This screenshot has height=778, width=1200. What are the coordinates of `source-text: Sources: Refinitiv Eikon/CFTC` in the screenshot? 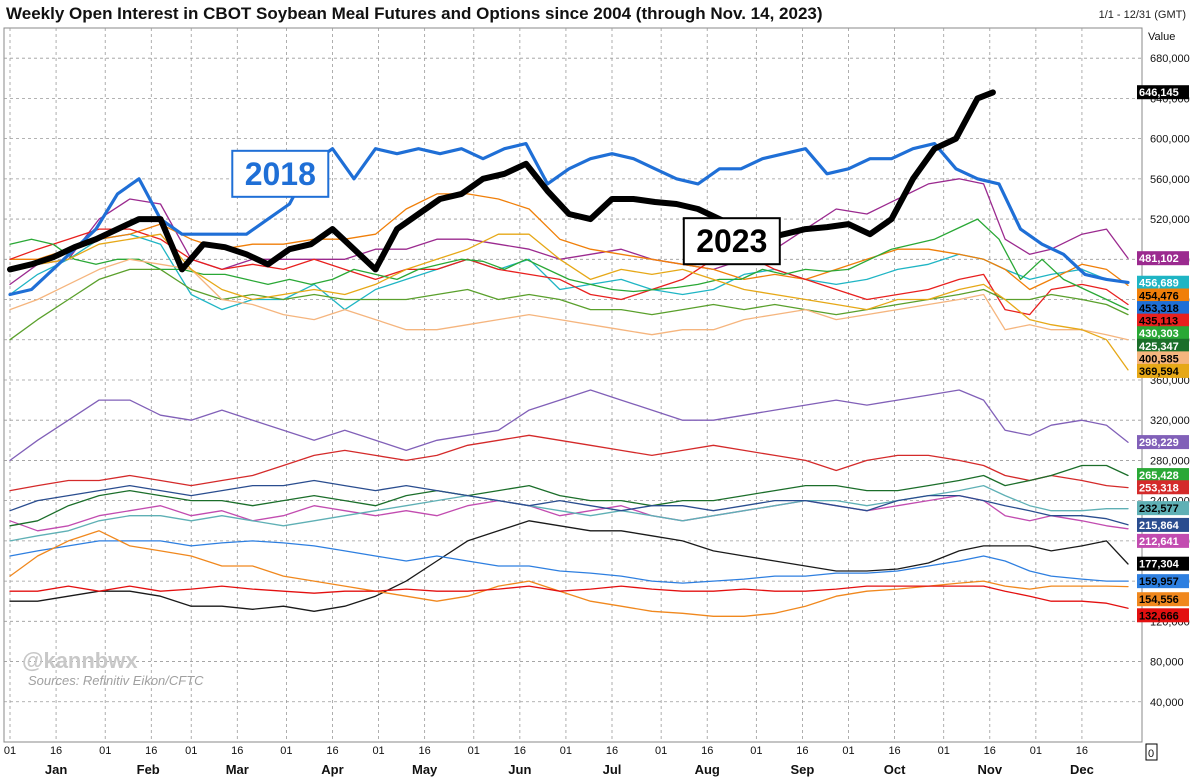 It's located at (116, 680).